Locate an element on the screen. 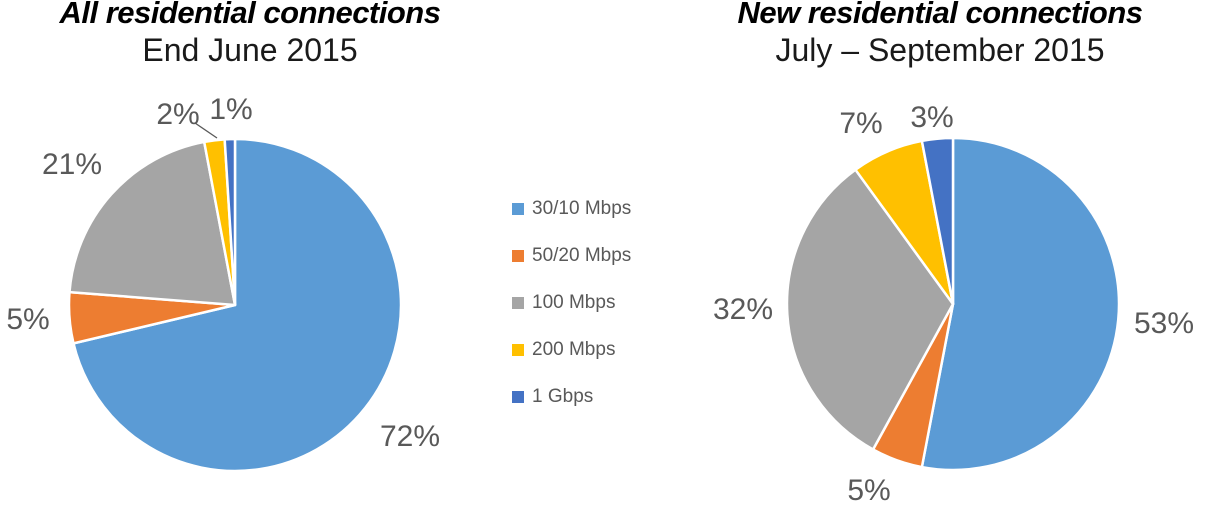  legend-item-30-10-mbps: 30/10 Mbps is located at coordinates (571, 209).